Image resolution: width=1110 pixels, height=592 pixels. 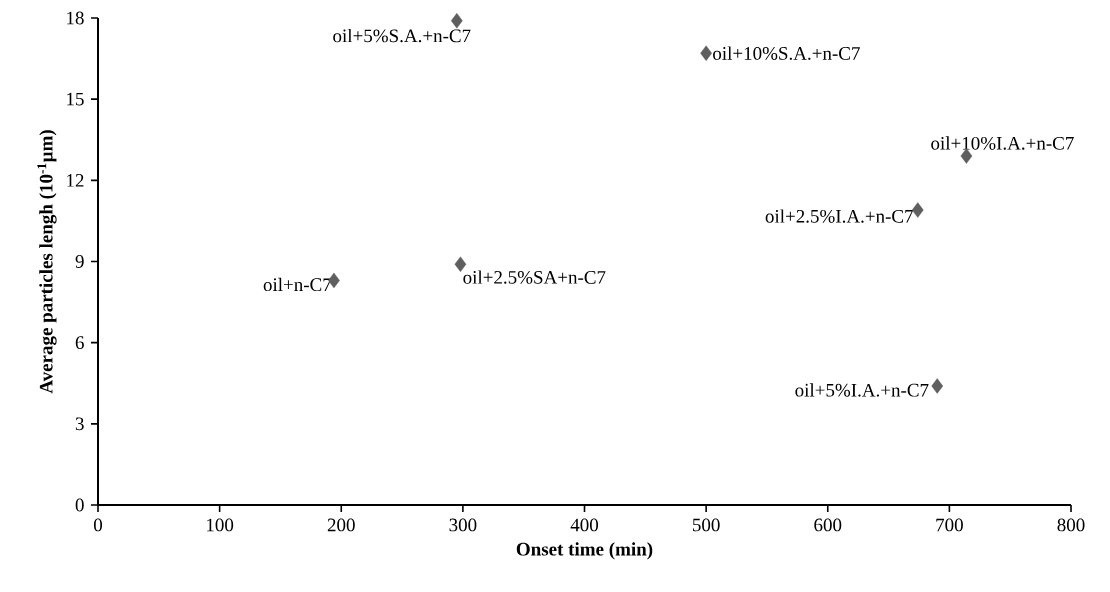 I want to click on x-tick-label: 200, so click(x=341, y=525).